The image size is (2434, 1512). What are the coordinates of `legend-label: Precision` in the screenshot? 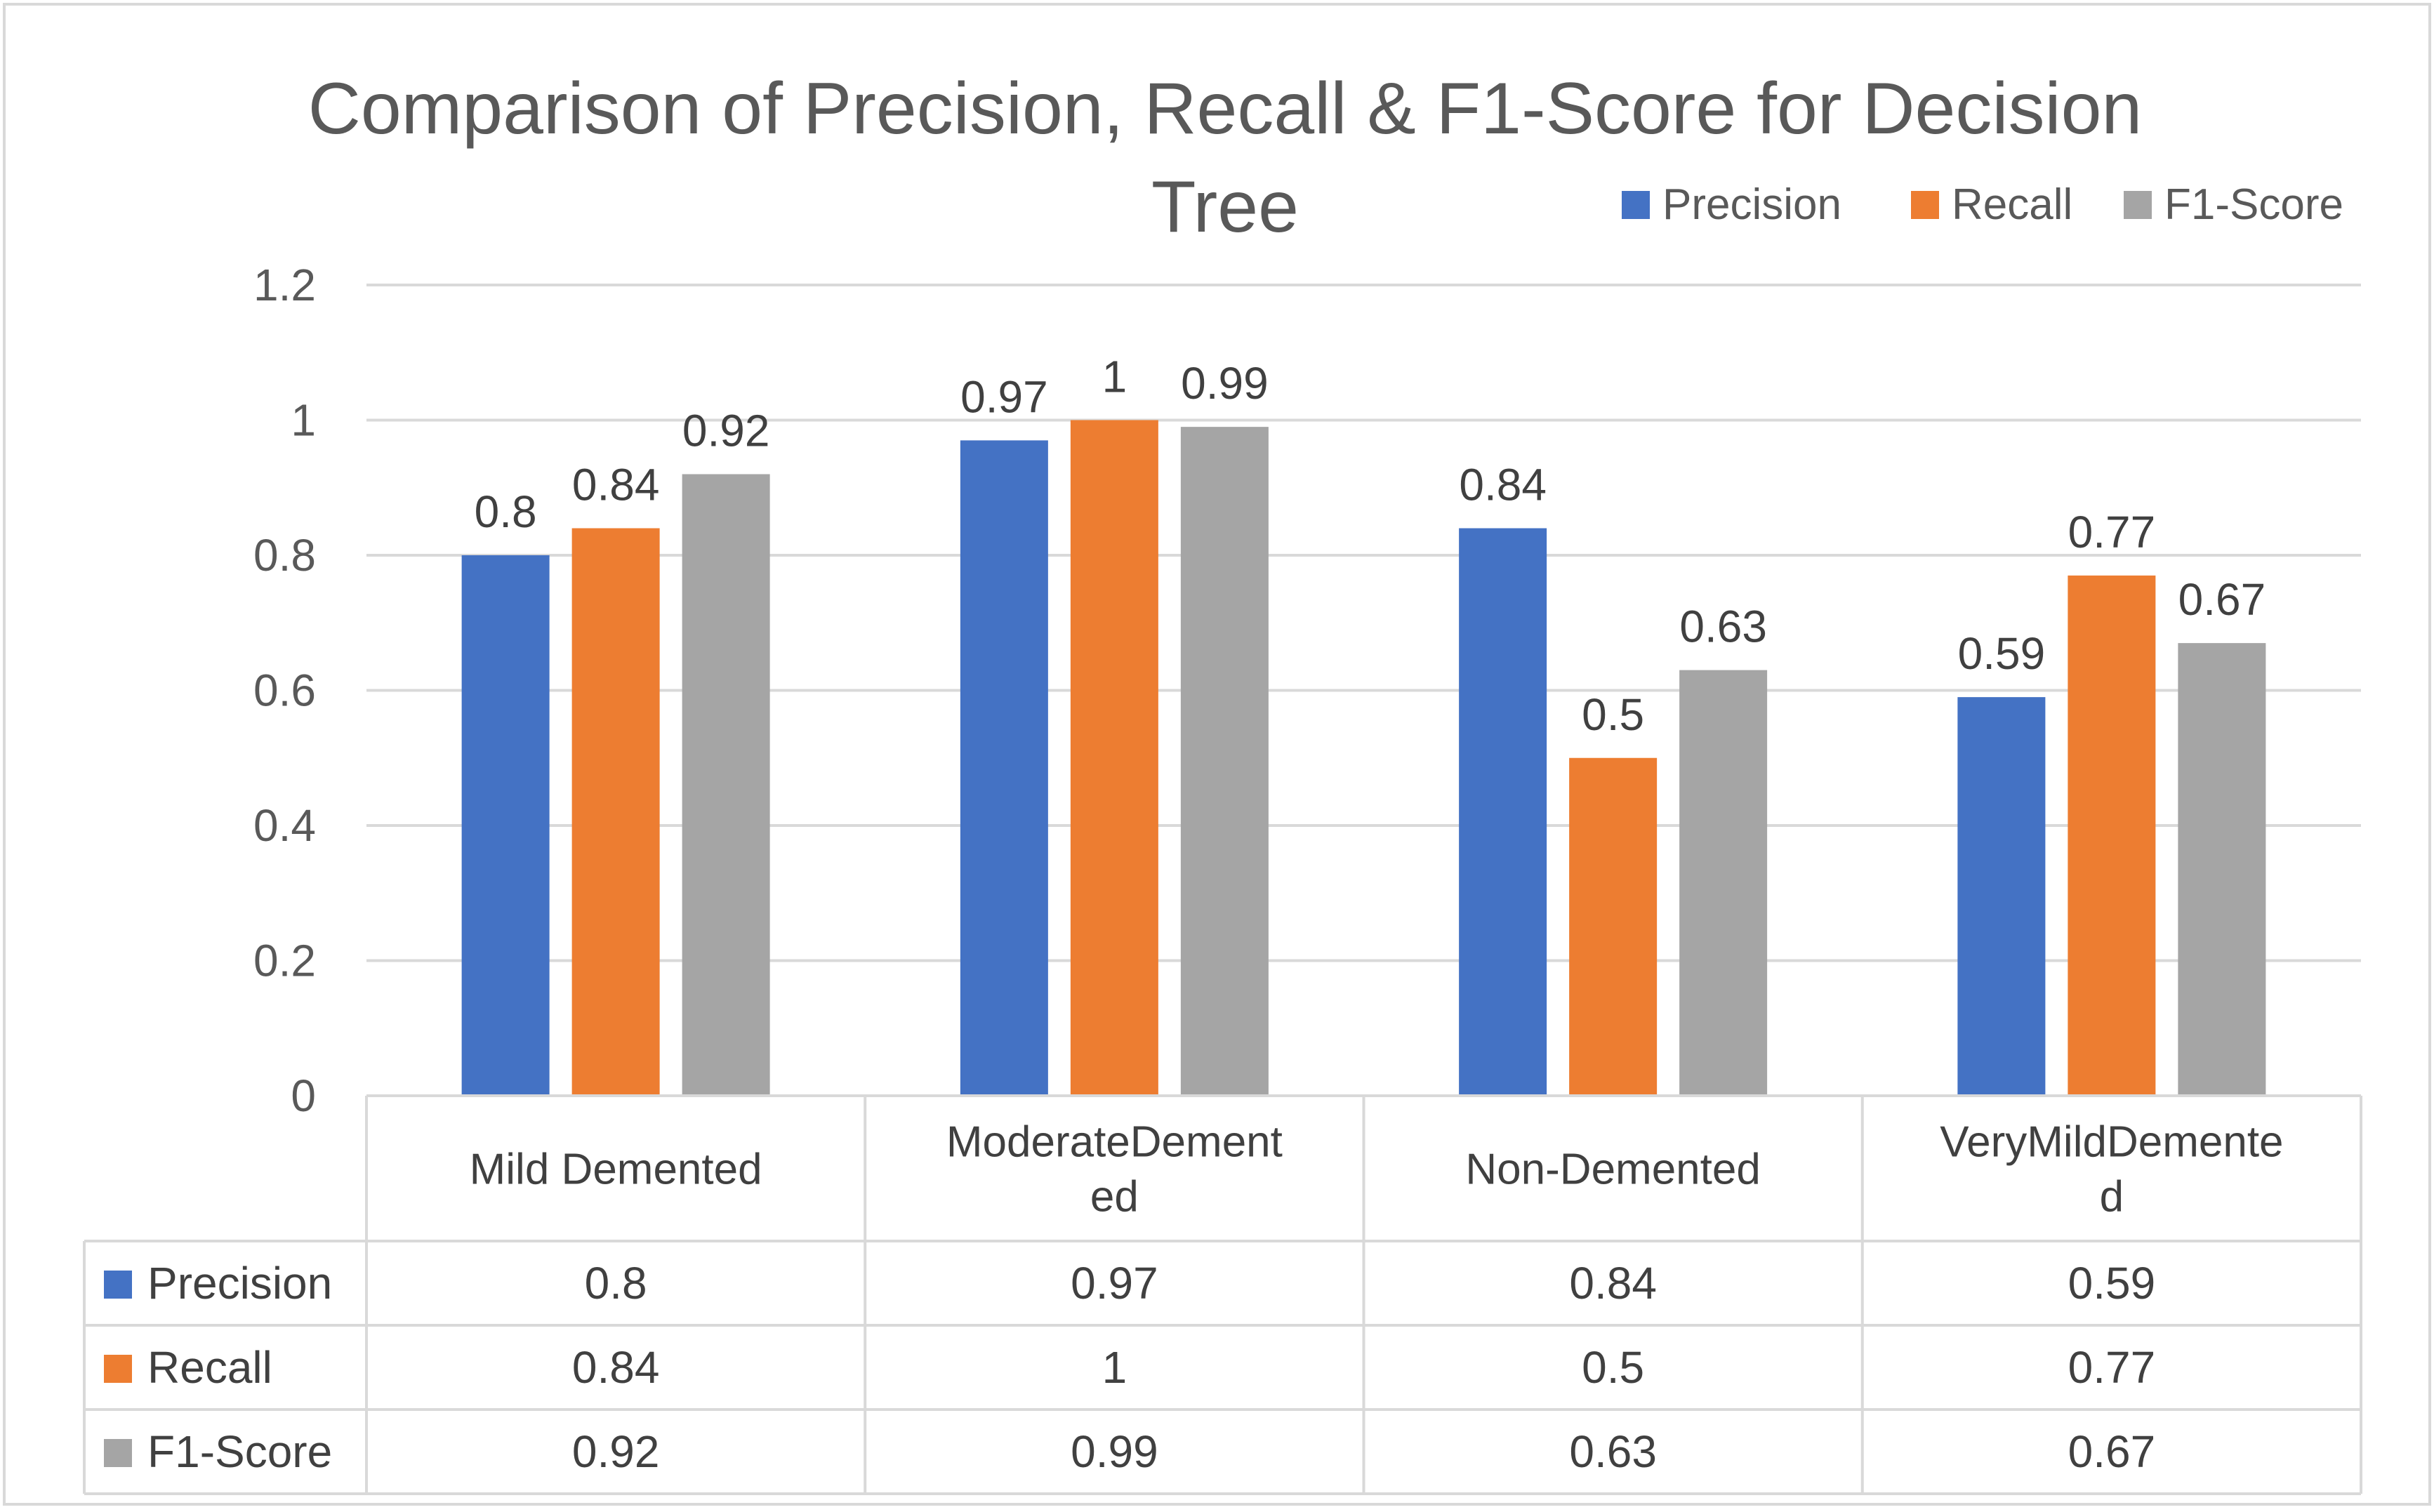 It's located at (1752, 204).